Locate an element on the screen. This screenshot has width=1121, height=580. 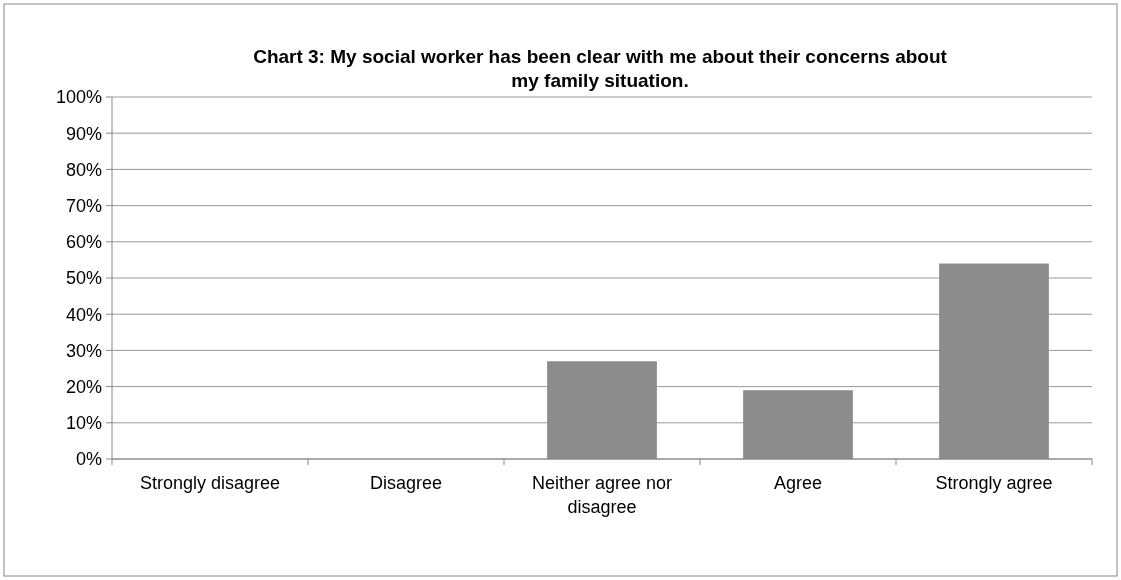
x-tick-label: Disagree is located at coordinates (406, 483).